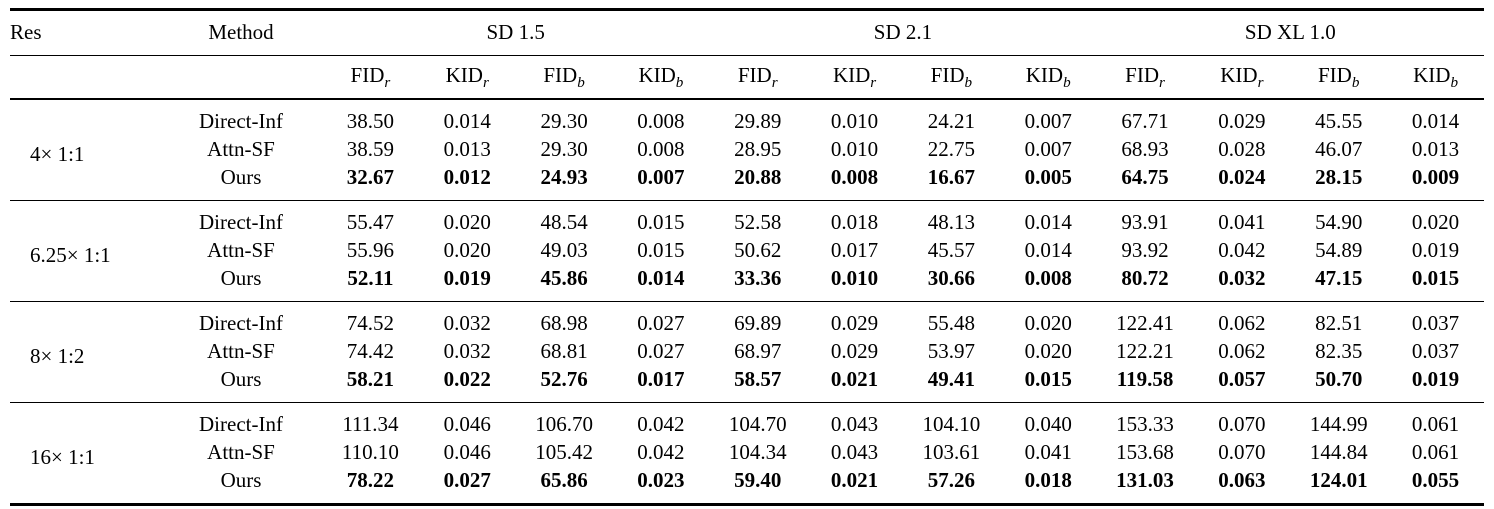 The width and height of the screenshot is (1494, 509). What do you see at coordinates (854, 121) in the screenshot?
I see `metric-value-cell: 0.010` at bounding box center [854, 121].